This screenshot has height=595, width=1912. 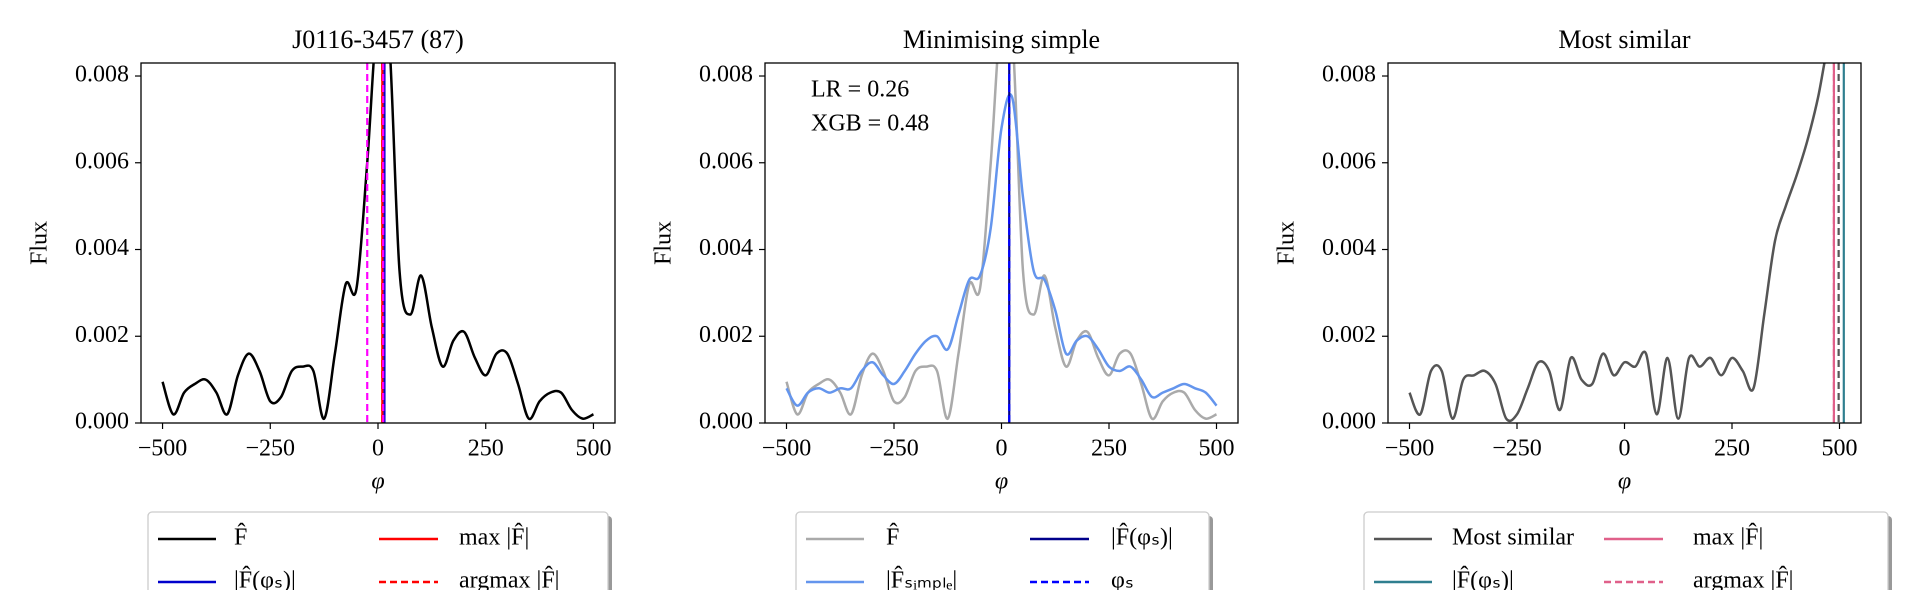 What do you see at coordinates (860, 90) in the screenshot?
I see `annotation: LR = 0.26` at bounding box center [860, 90].